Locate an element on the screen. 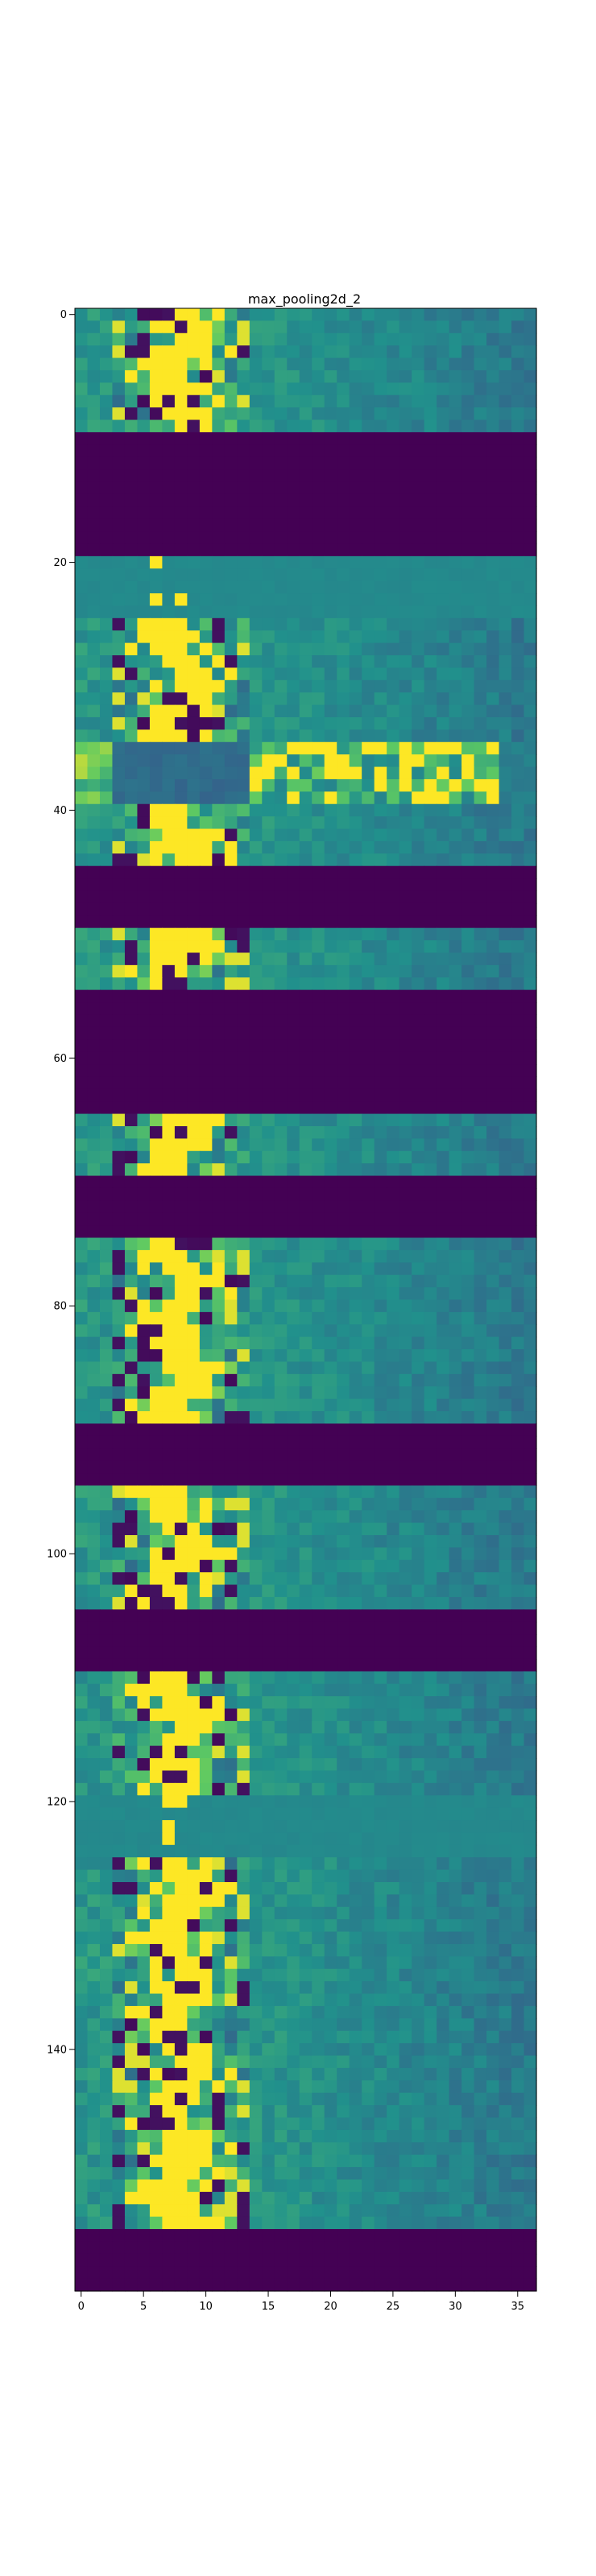  heatmap-band-active is located at coordinates (306, 1516).